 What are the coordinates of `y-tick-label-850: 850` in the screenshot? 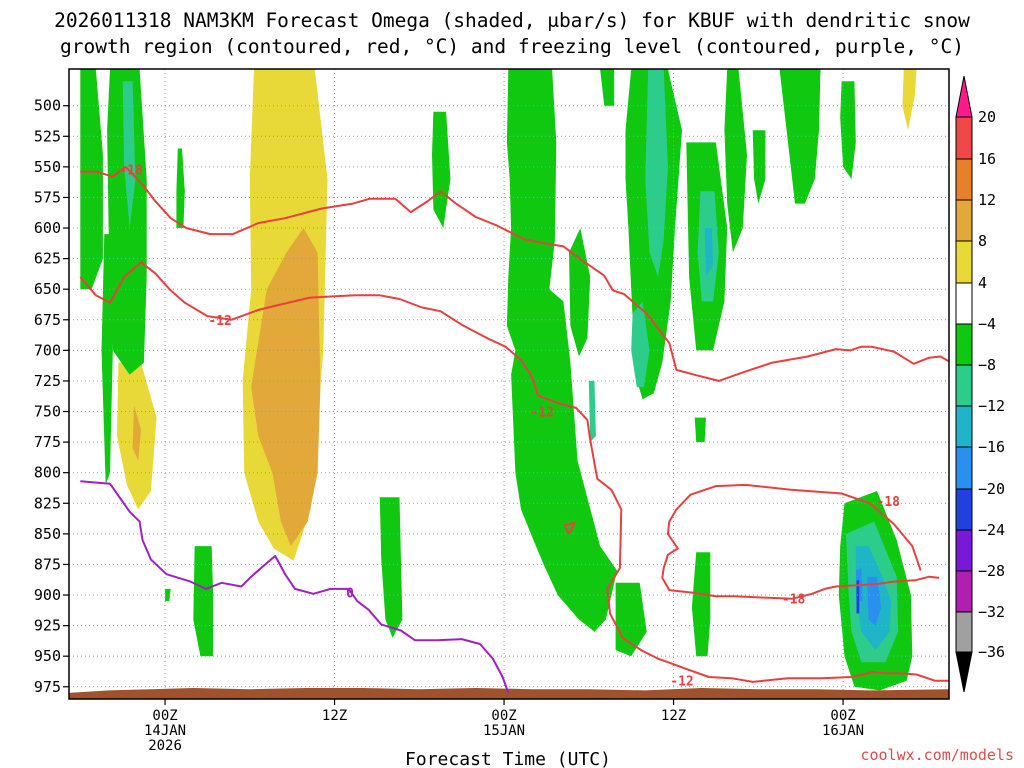 It's located at (47, 534).